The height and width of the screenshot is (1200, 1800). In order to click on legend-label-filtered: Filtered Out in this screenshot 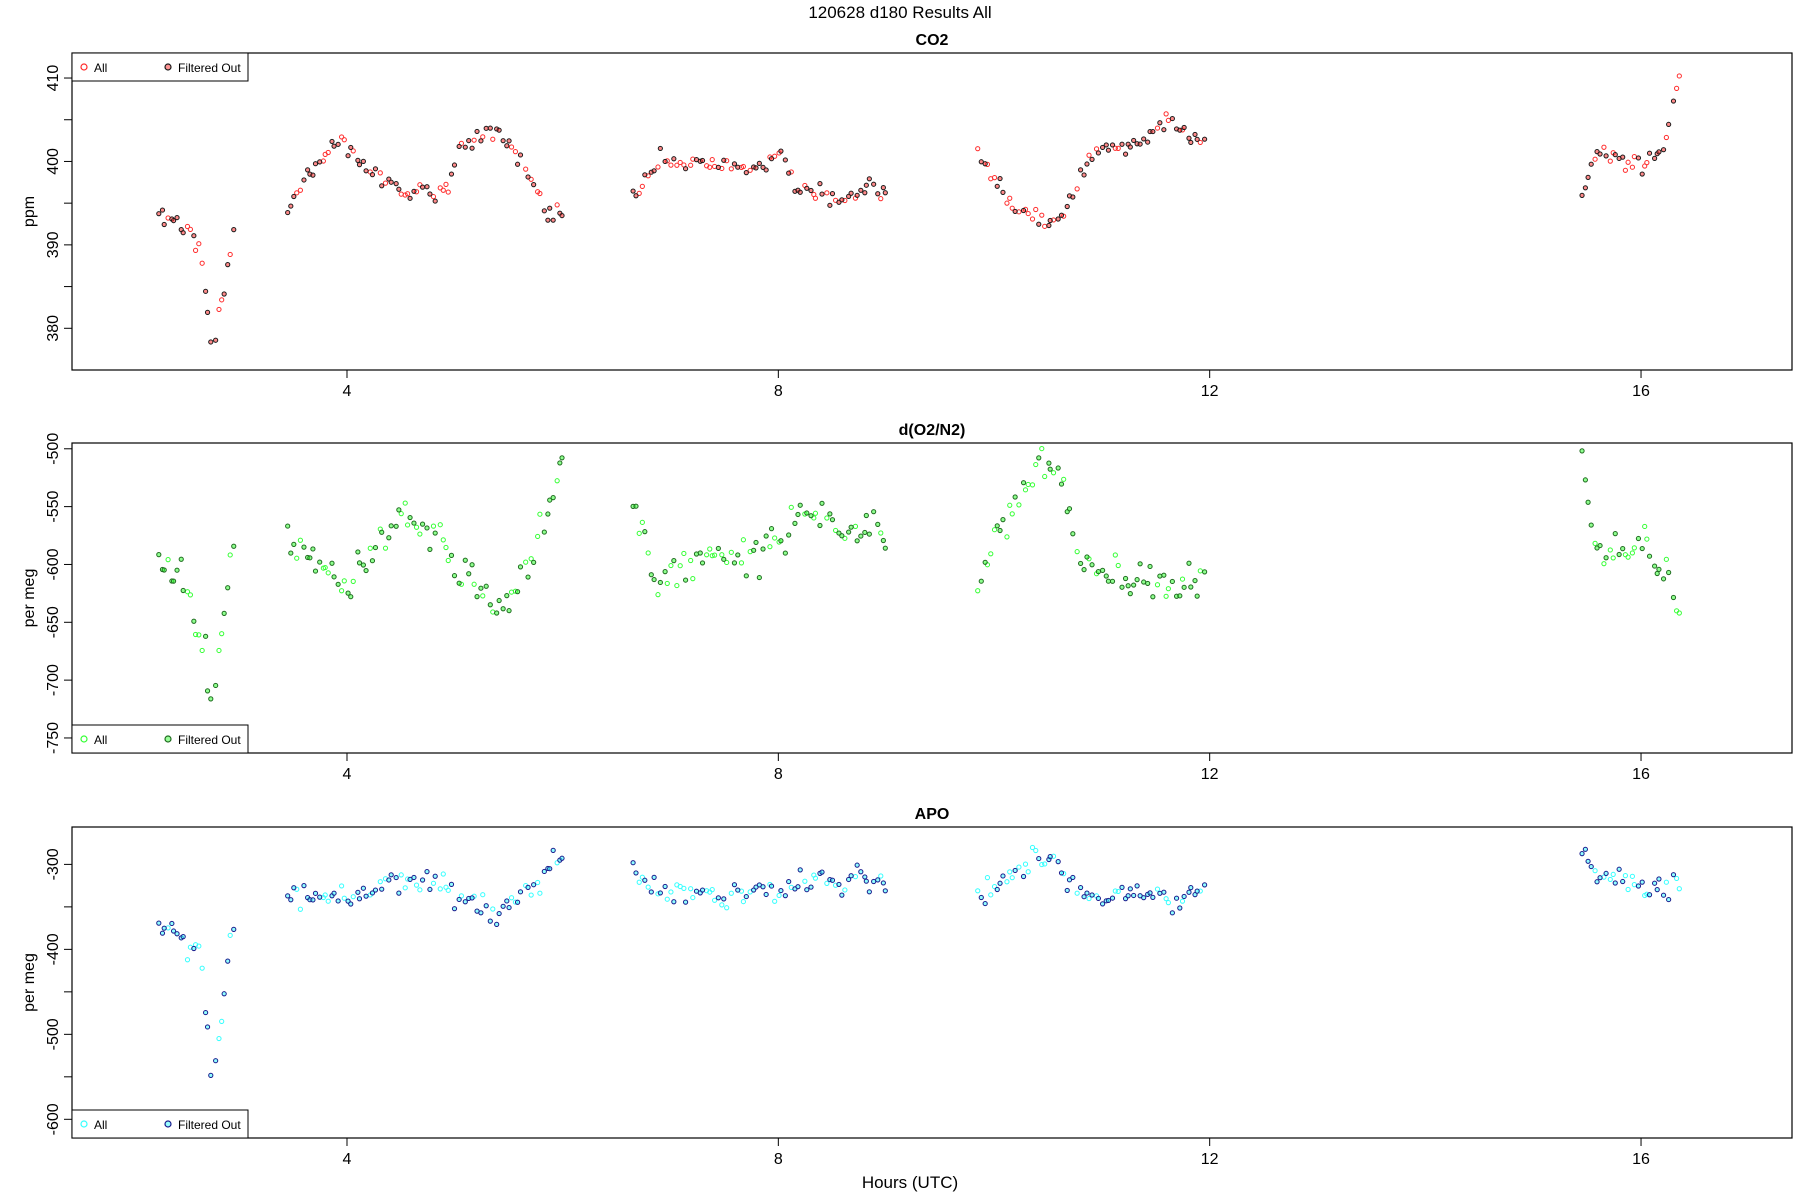, I will do `click(209, 740)`.